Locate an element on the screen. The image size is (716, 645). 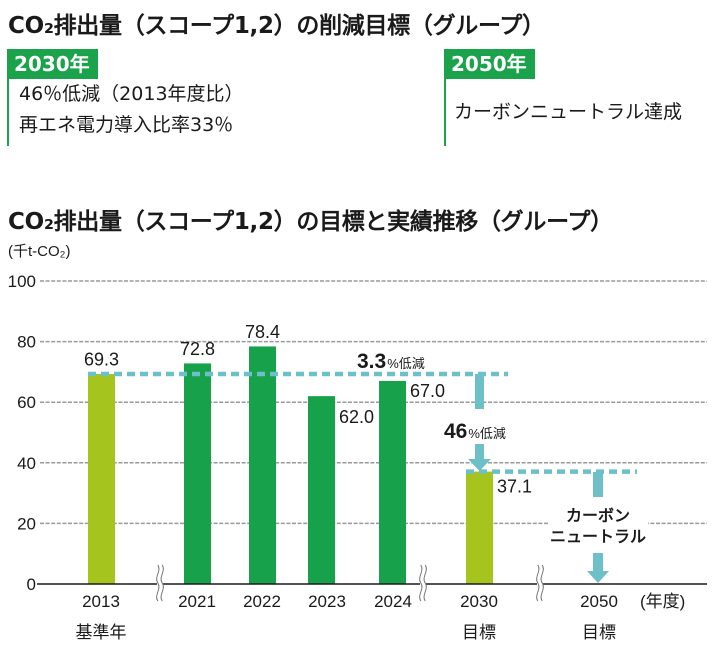
annotation-carbon-neutral-line: カーボン is located at coordinates (598, 515).